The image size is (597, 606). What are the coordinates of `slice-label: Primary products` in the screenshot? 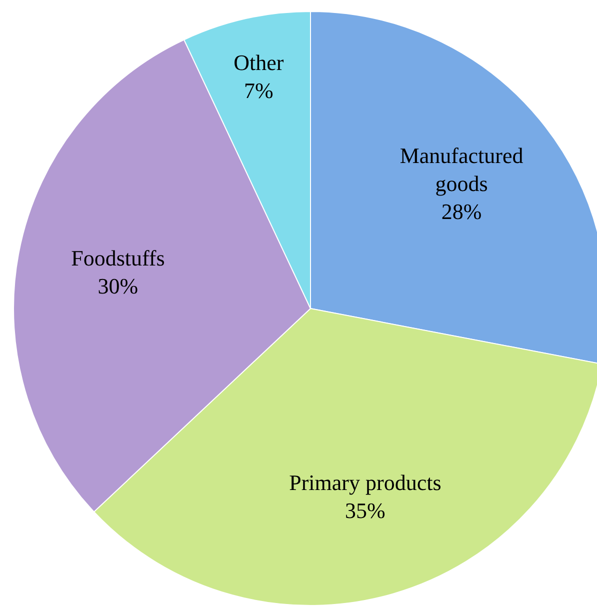 It's located at (365, 483).